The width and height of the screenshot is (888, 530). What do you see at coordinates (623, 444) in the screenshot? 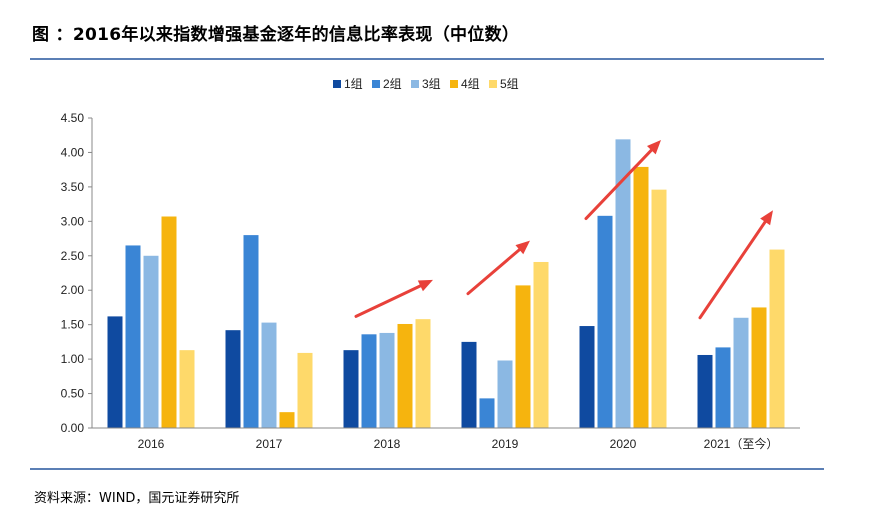
I see `x-tick-label: 2020` at bounding box center [623, 444].